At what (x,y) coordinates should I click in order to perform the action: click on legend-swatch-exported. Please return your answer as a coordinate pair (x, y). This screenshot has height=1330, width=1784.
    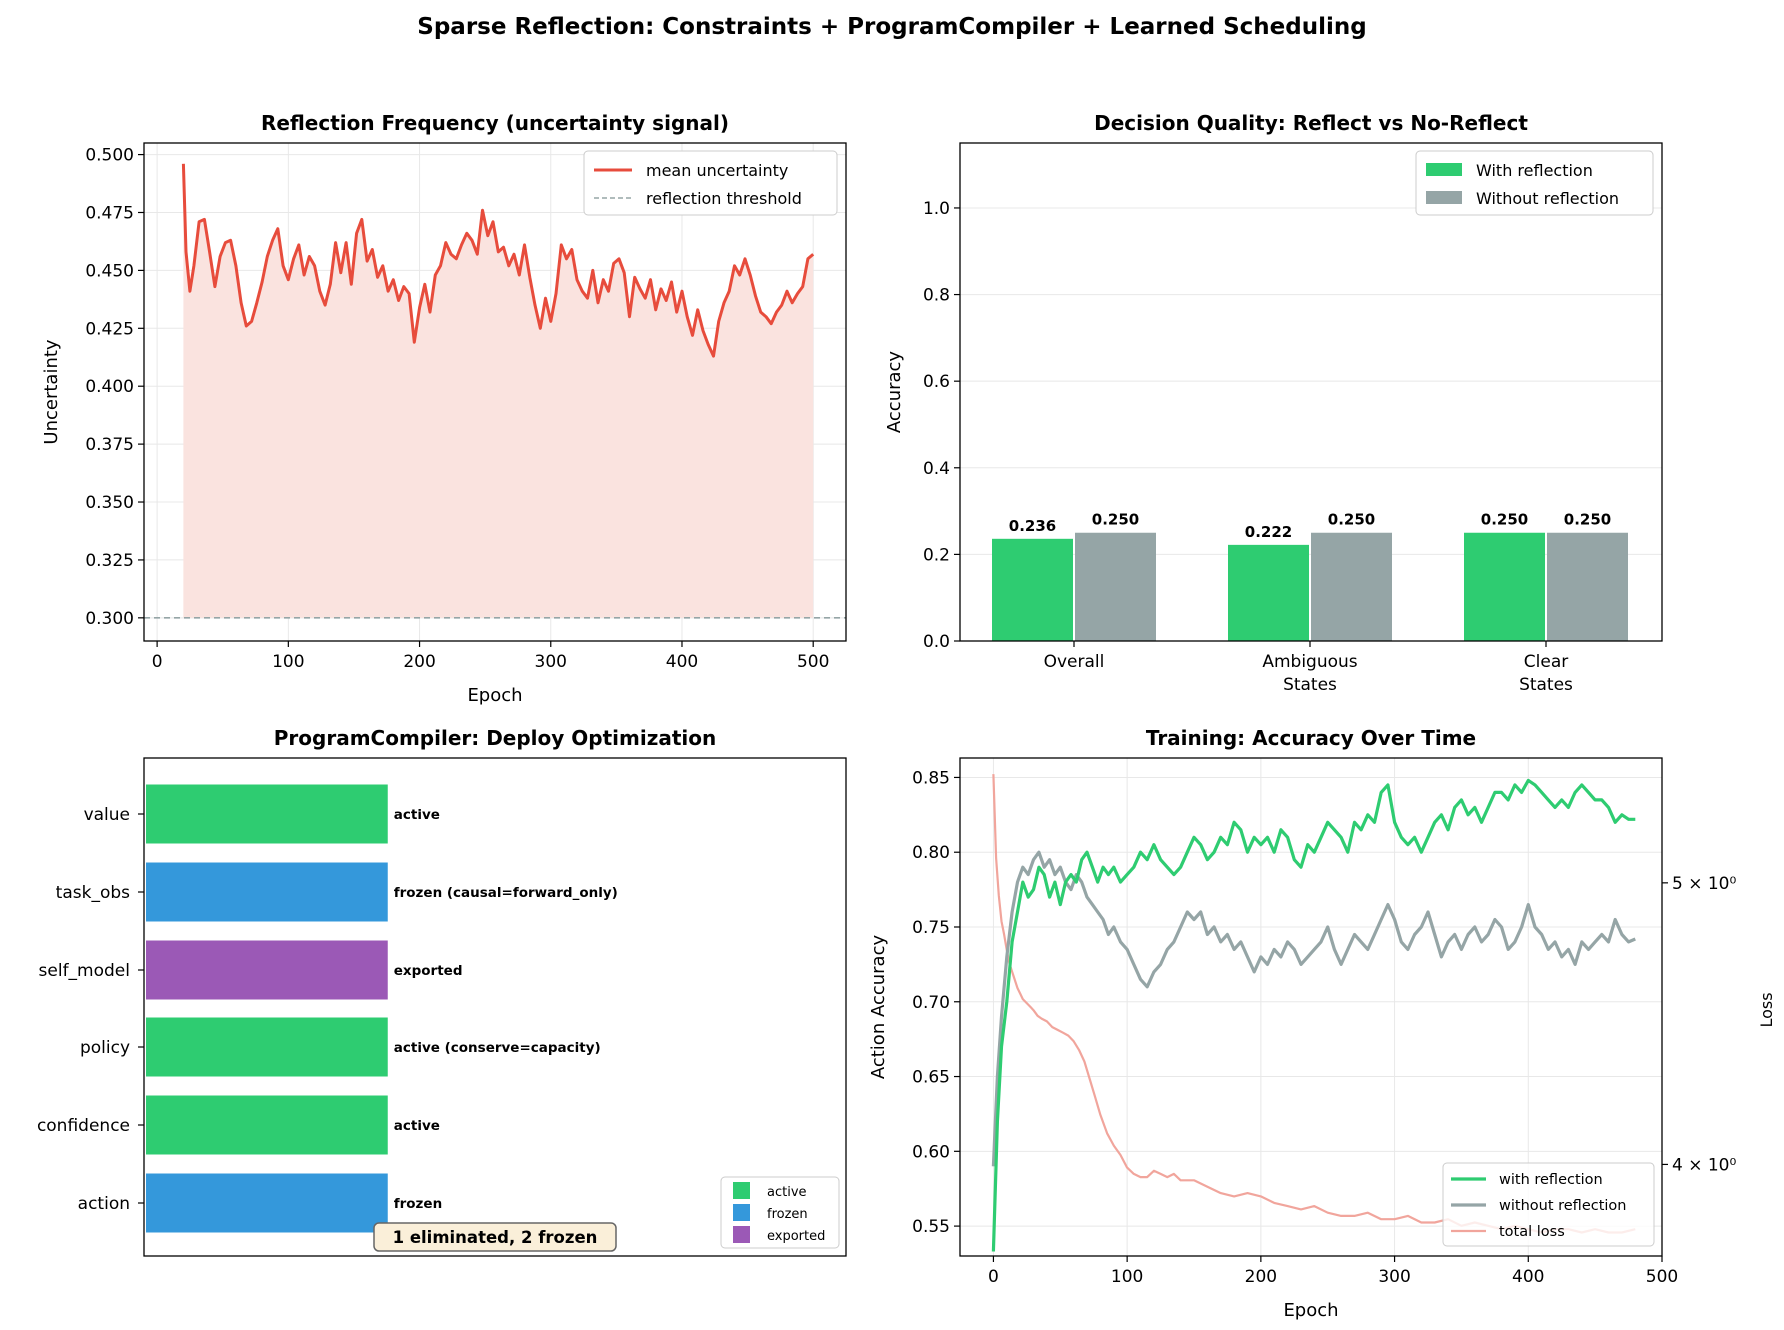
    Looking at the image, I should click on (741, 1234).